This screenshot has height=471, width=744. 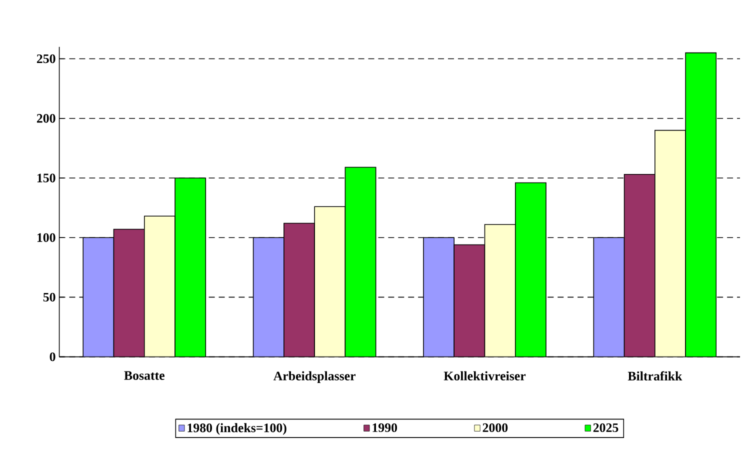 I want to click on x-tick-label: Bosatte, so click(x=144, y=375).